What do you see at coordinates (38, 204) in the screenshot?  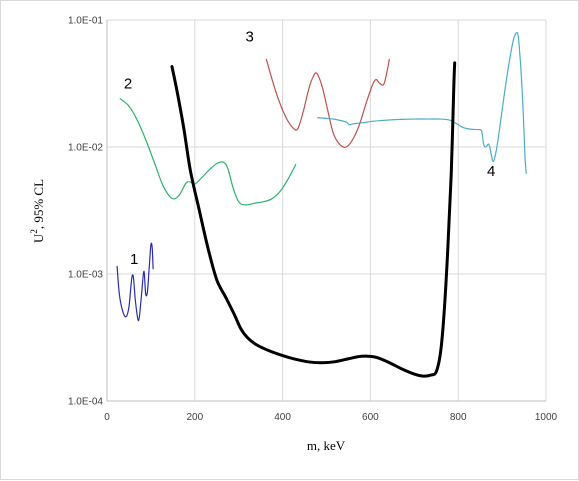 I see `y-axis-title-rest: , 95% CL` at bounding box center [38, 204].